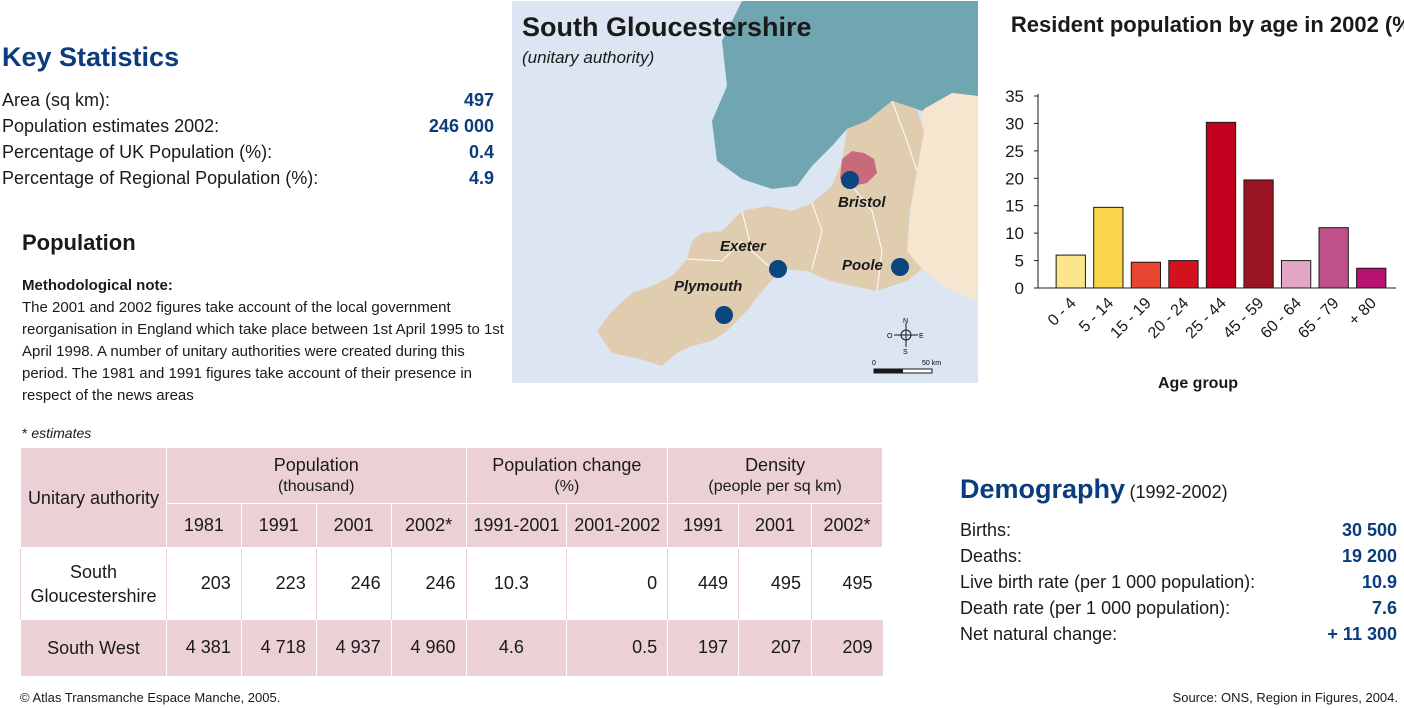 Image resolution: width=1404 pixels, height=708 pixels. Describe the element at coordinates (921, 336) in the screenshot. I see `compass-e: E` at that location.